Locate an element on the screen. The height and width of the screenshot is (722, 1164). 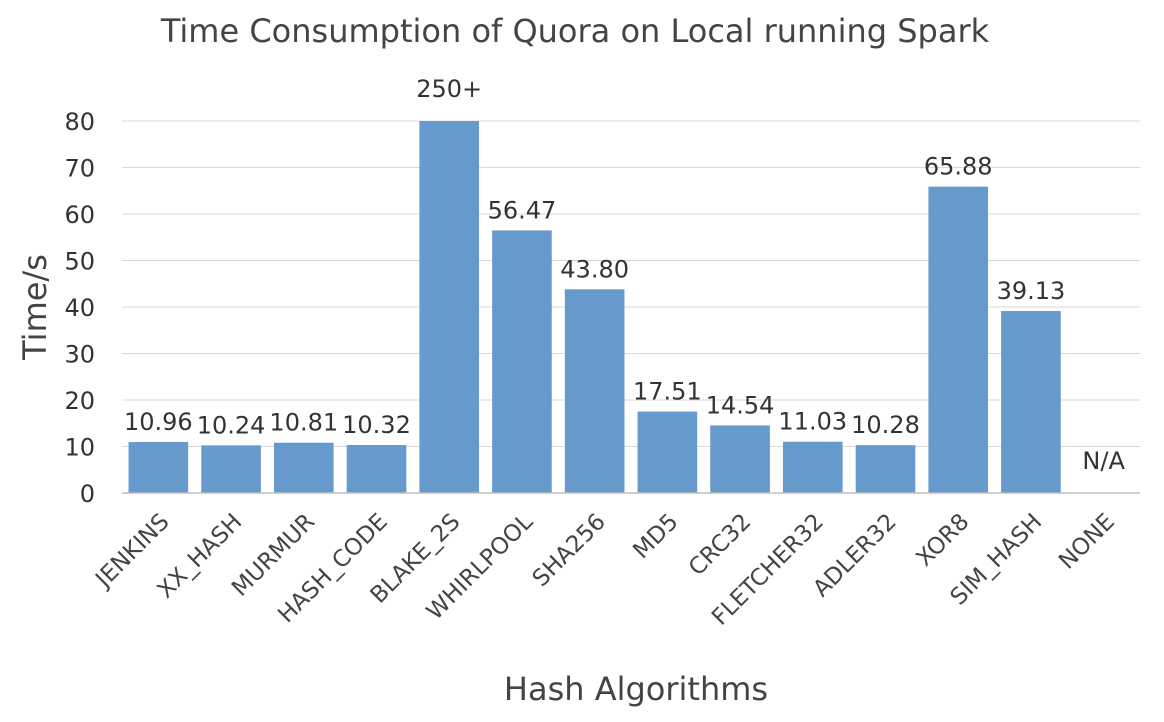
x-tick-label: MD5 is located at coordinates (655, 536).